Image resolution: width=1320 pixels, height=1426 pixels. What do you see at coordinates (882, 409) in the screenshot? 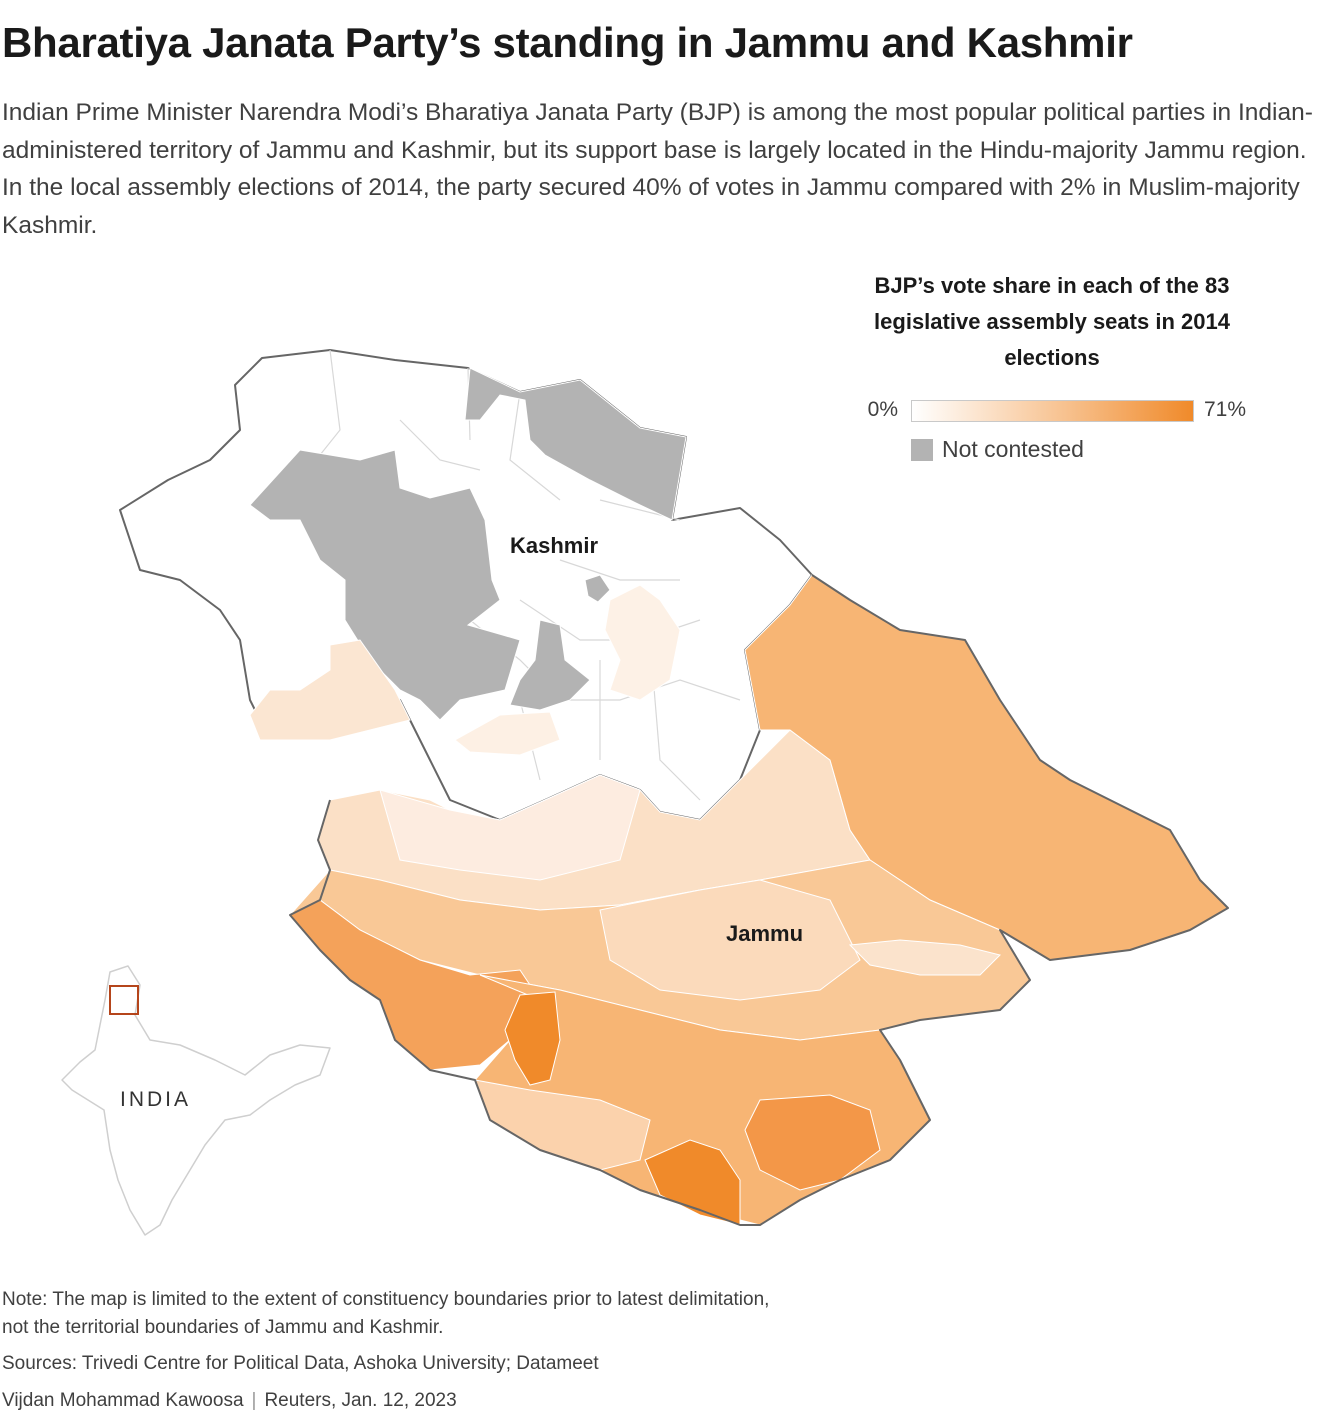
I see `legend-min-label: 0%` at bounding box center [882, 409].